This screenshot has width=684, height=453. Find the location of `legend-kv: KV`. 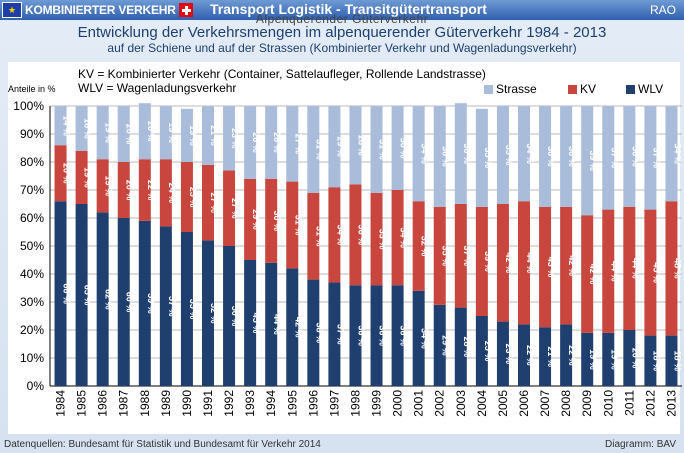

legend-kv: KV is located at coordinates (582, 89).